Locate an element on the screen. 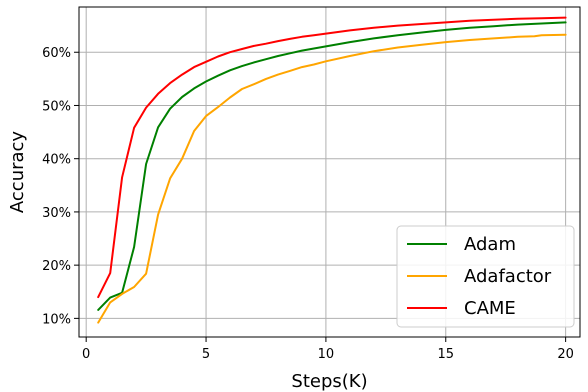 This screenshot has height=392, width=588. x-axis-ticks: 0 5 10 15 20 is located at coordinates (328, 349).